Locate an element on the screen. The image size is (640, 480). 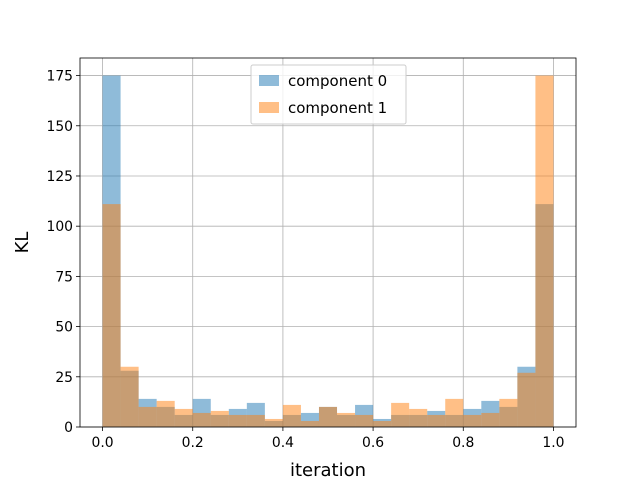
x-tick-label: 0.2 is located at coordinates (193, 443).